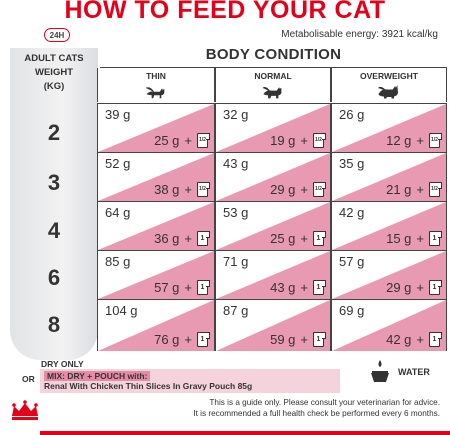 Image resolution: width=450 pixels, height=435 pixels. What do you see at coordinates (225, 12) in the screenshot?
I see `page-title: HOW TO FEED YOUR CAT` at bounding box center [225, 12].